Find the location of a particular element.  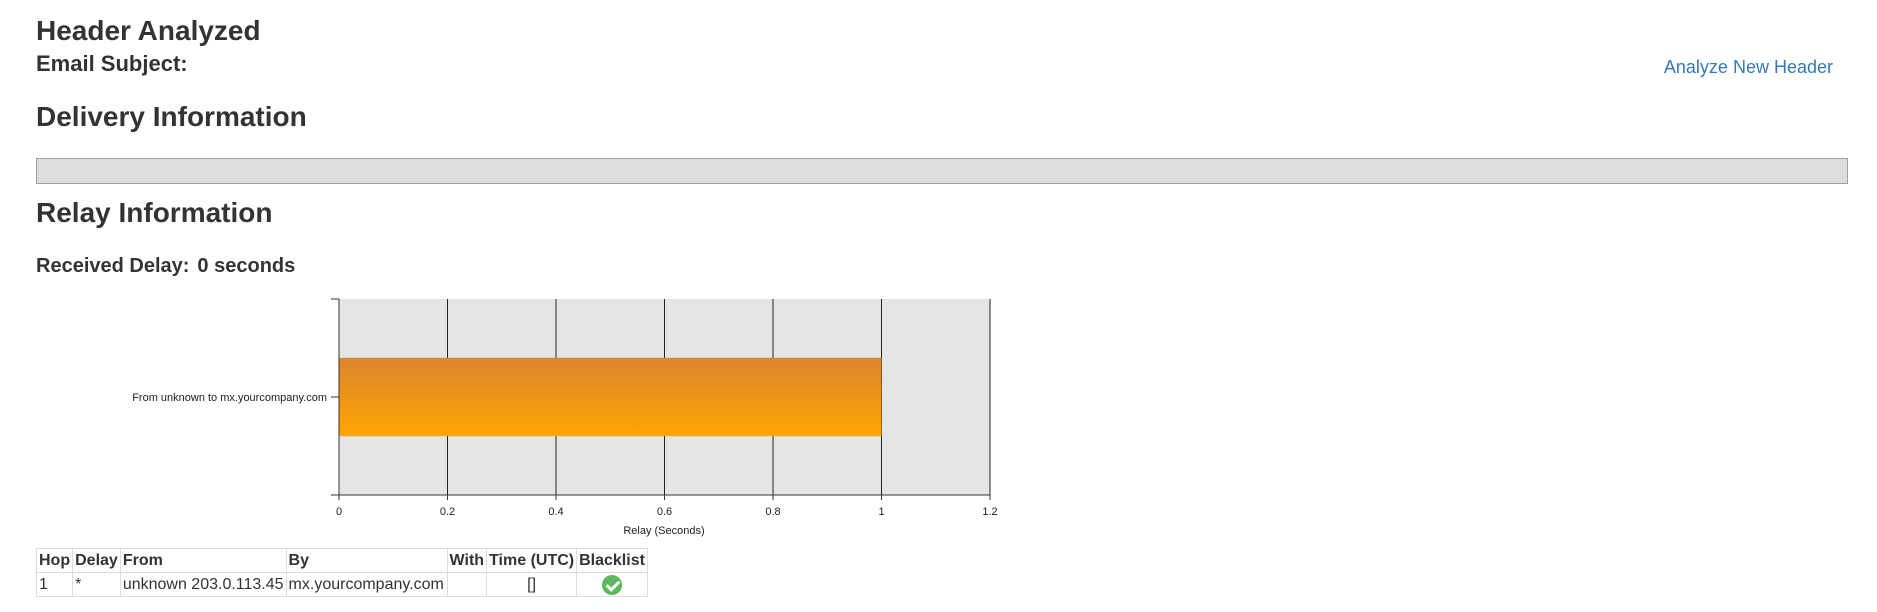

received-delay-label: Received Delay: is located at coordinates (113, 266).